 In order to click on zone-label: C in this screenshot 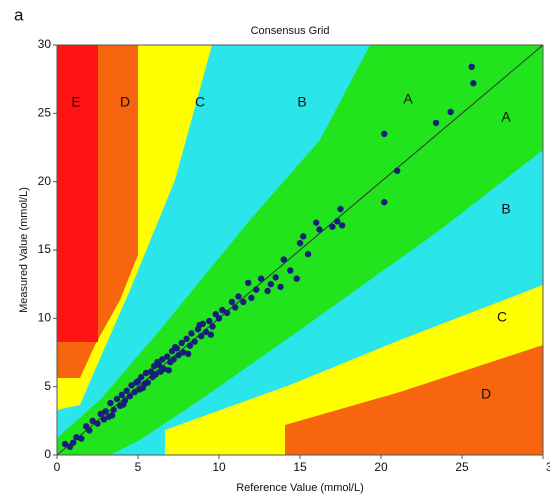, I will do `click(200, 102)`.